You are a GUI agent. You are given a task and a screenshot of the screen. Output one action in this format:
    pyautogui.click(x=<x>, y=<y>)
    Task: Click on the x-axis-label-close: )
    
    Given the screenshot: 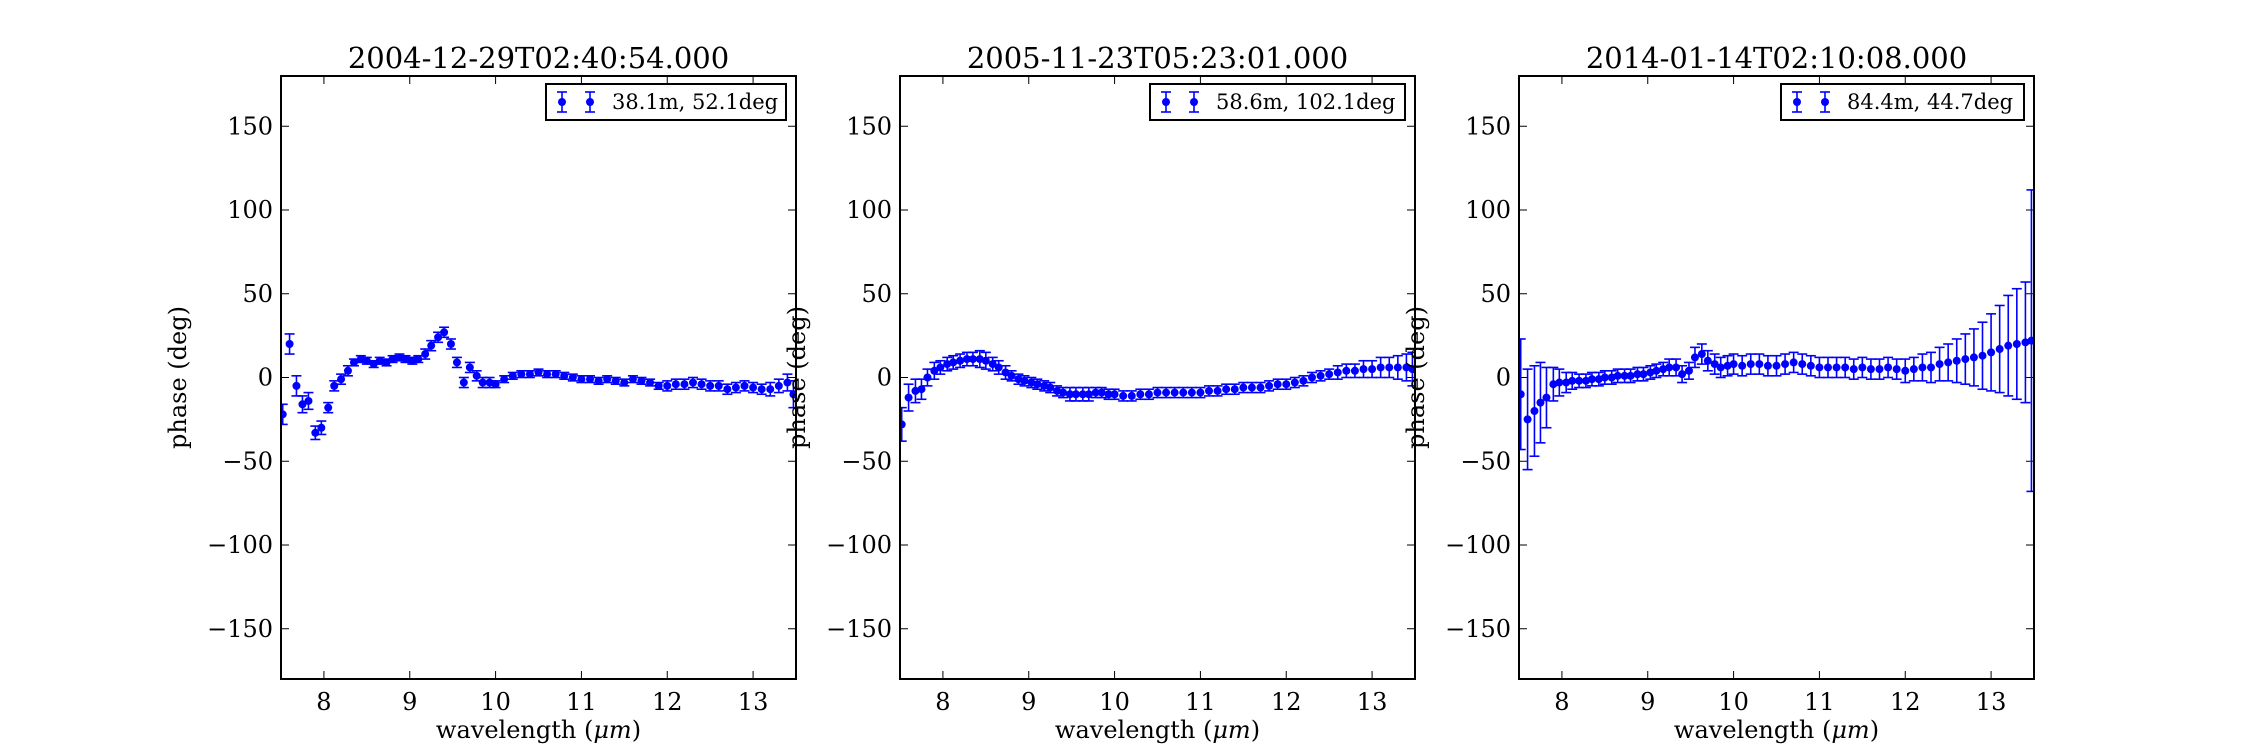 What is the action you would take?
    pyautogui.click(x=1874, y=730)
    